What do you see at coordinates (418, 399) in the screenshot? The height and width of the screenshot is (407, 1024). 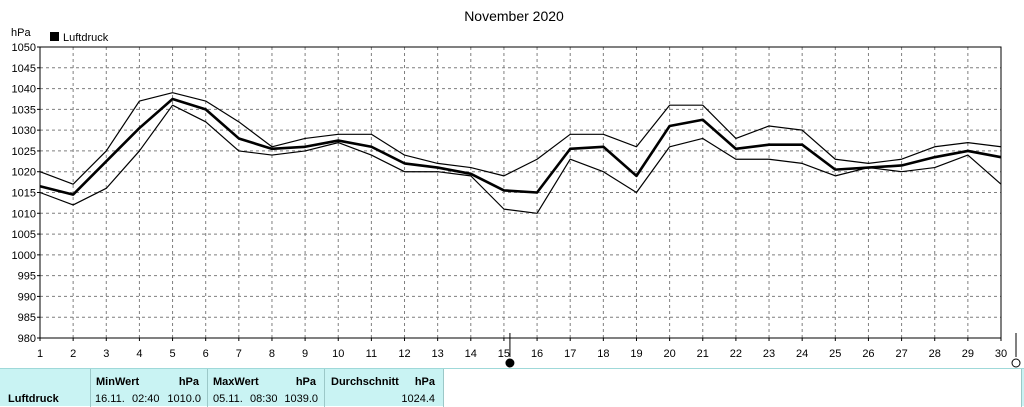 I see `avg-value: 1024.4` at bounding box center [418, 399].